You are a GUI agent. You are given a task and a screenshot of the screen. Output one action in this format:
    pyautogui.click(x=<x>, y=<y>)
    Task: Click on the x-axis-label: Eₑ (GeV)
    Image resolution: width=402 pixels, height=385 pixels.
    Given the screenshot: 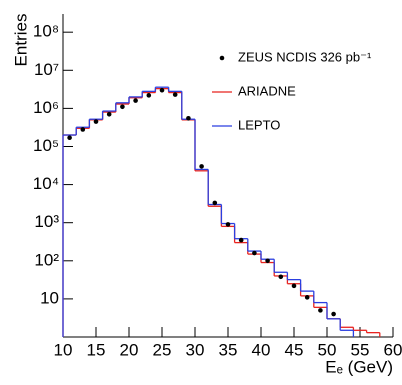 What is the action you would take?
    pyautogui.click(x=359, y=366)
    